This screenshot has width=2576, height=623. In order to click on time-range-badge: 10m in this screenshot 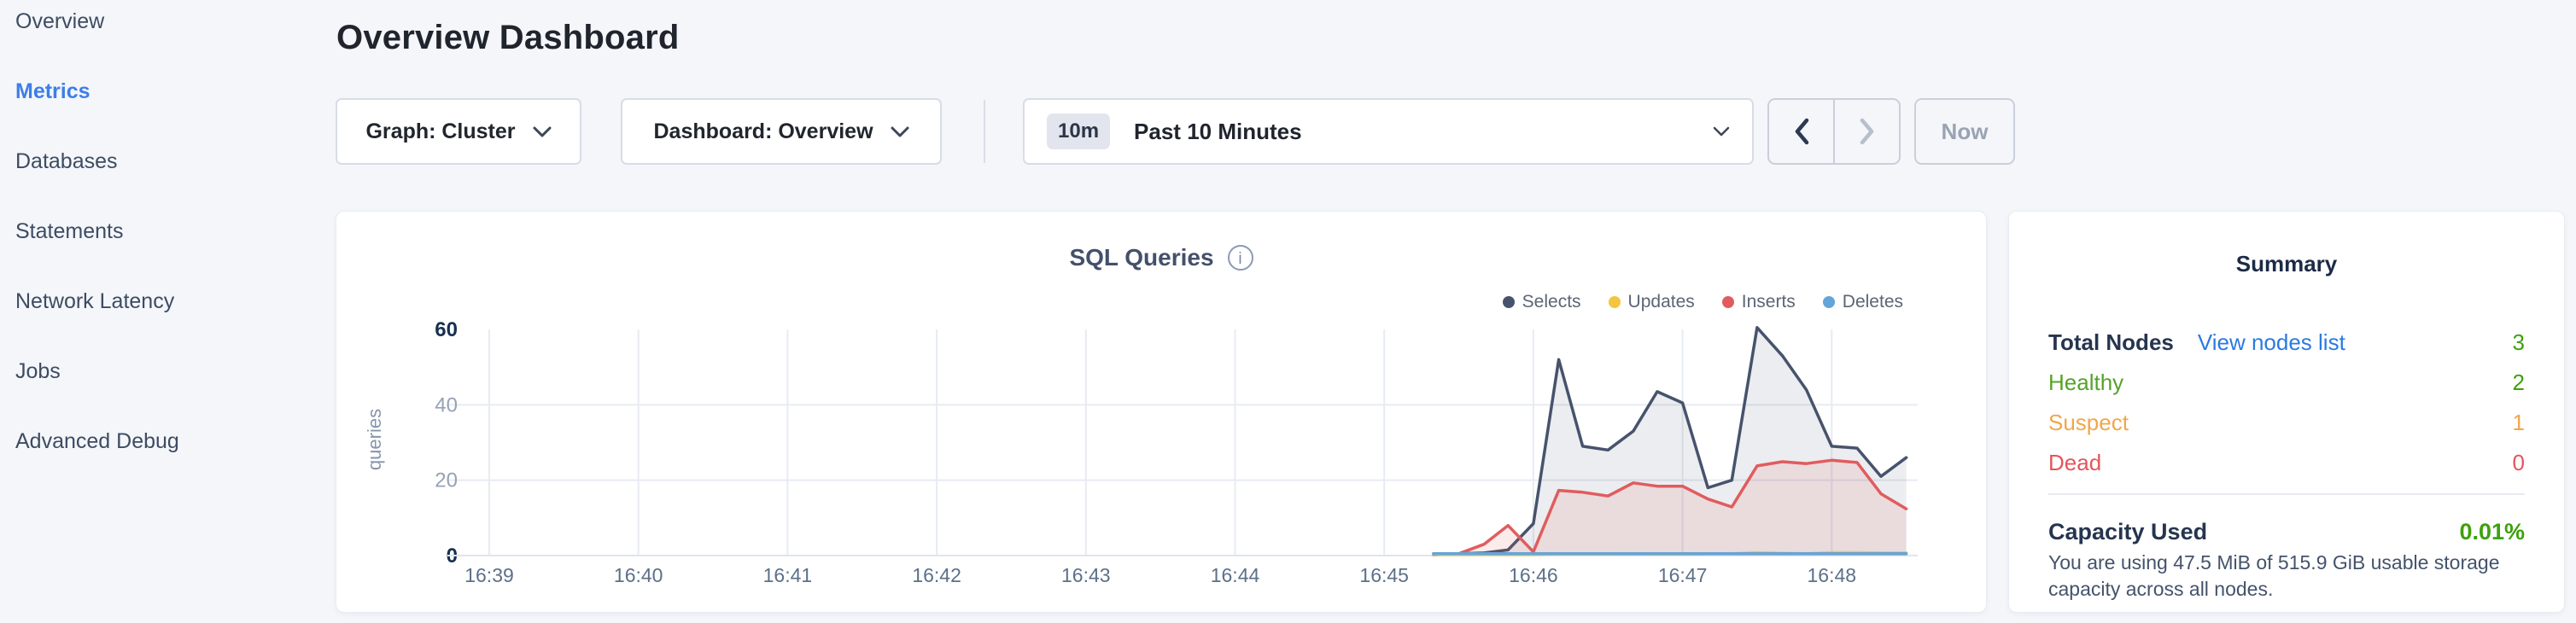, I will do `click(1079, 131)`.